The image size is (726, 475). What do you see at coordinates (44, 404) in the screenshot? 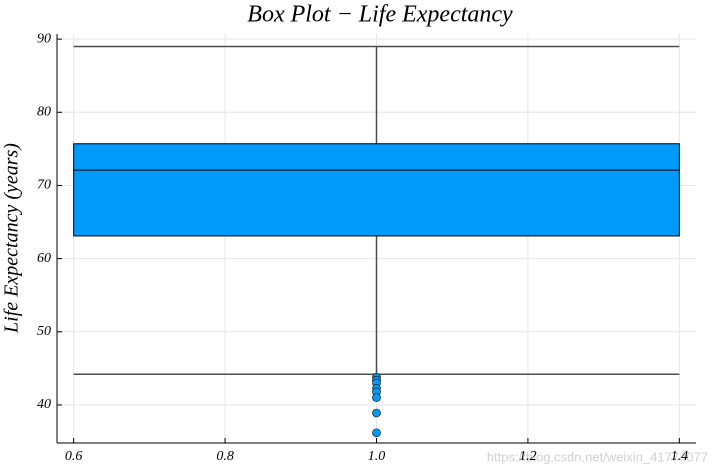
I see `y-tick-label: 40` at bounding box center [44, 404].